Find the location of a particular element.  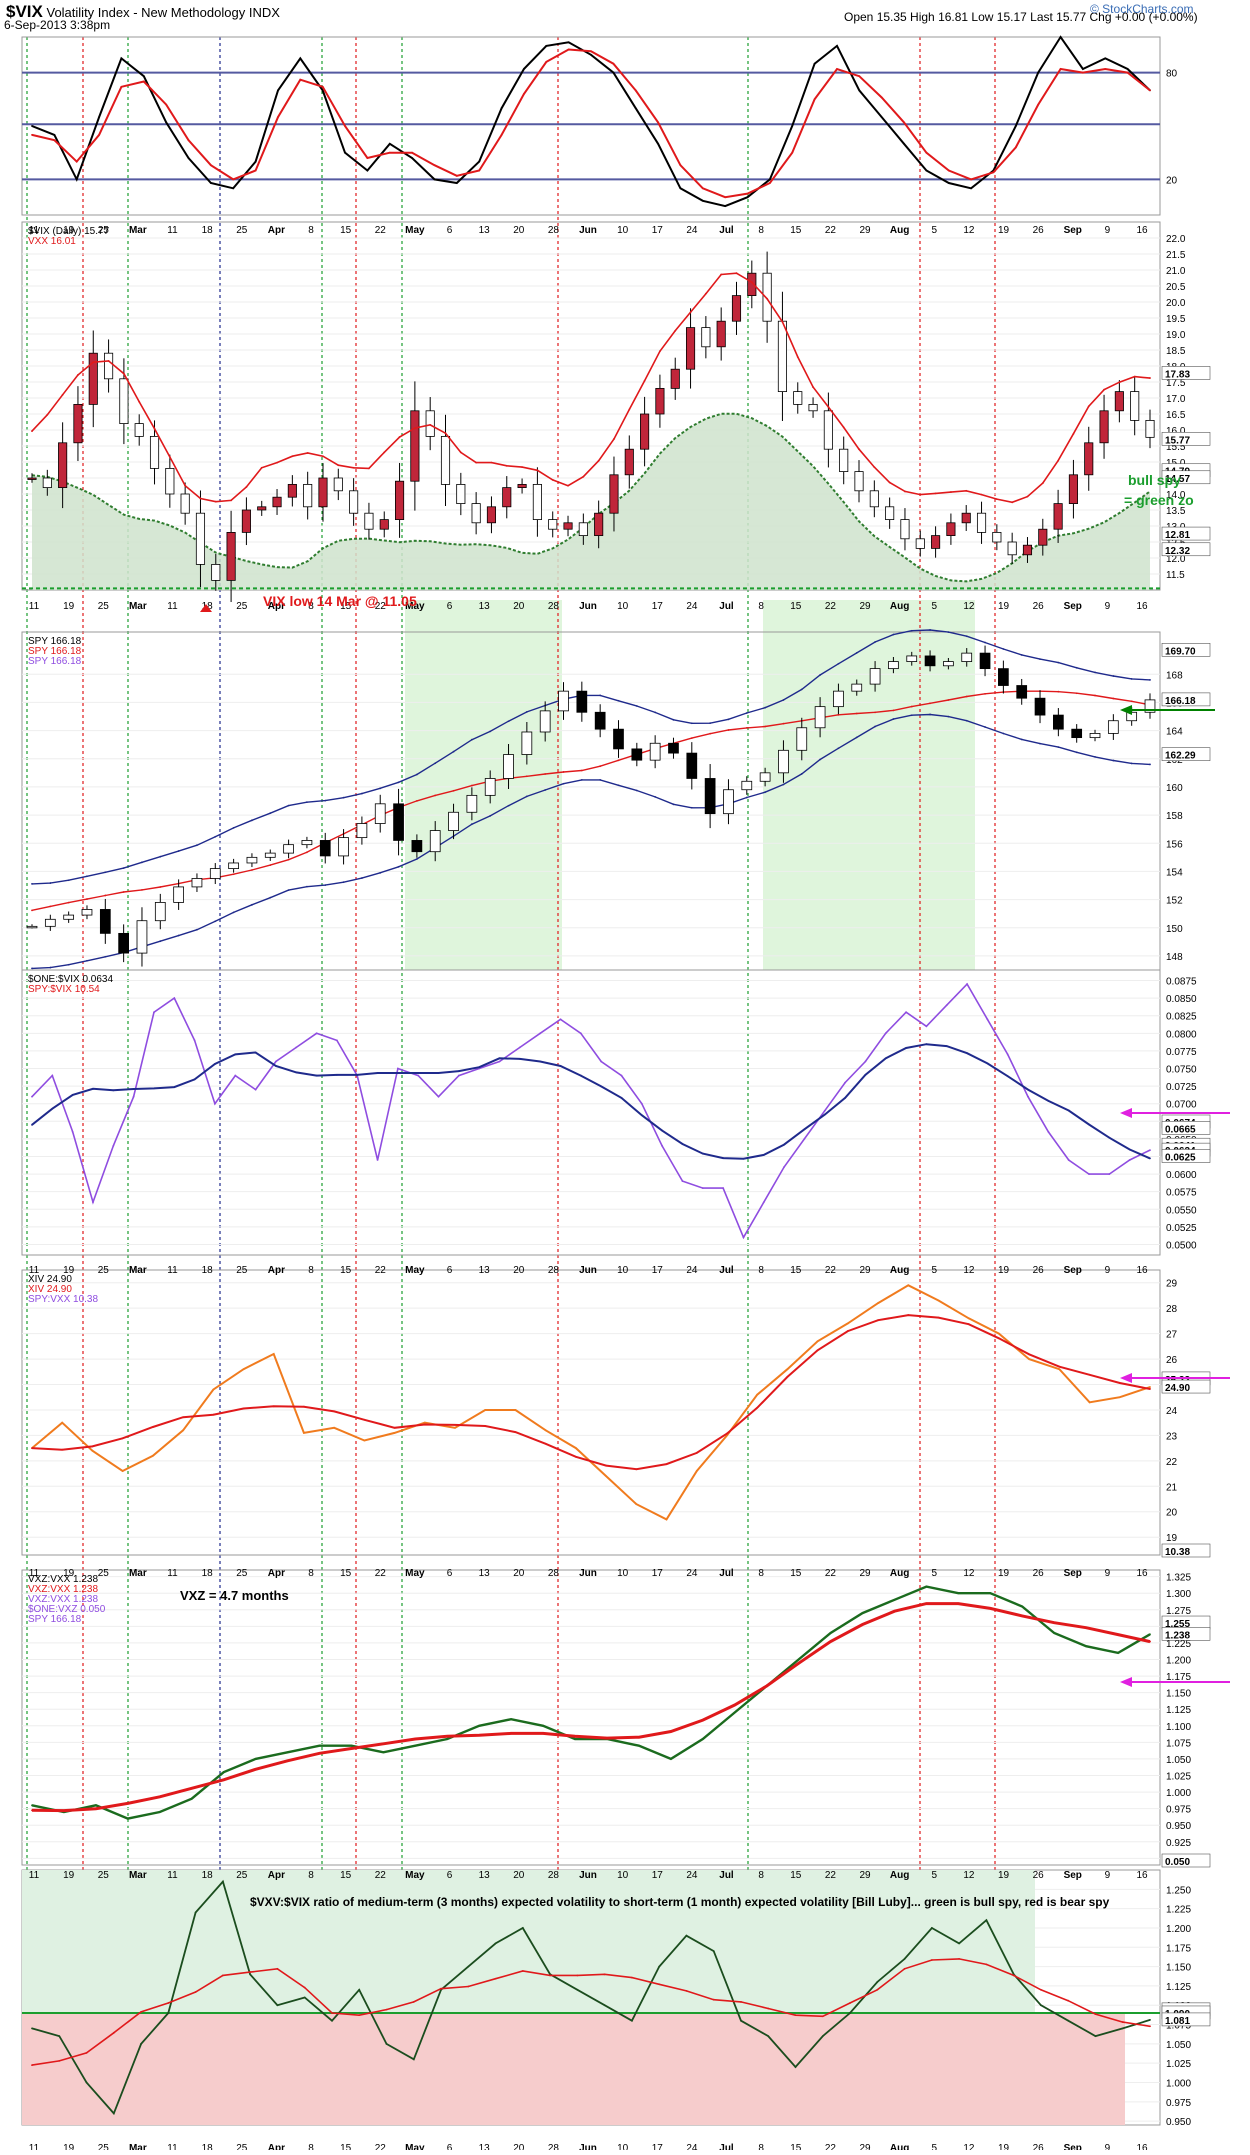

xlabel-0-14: 20 is located at coordinates (519, 230).